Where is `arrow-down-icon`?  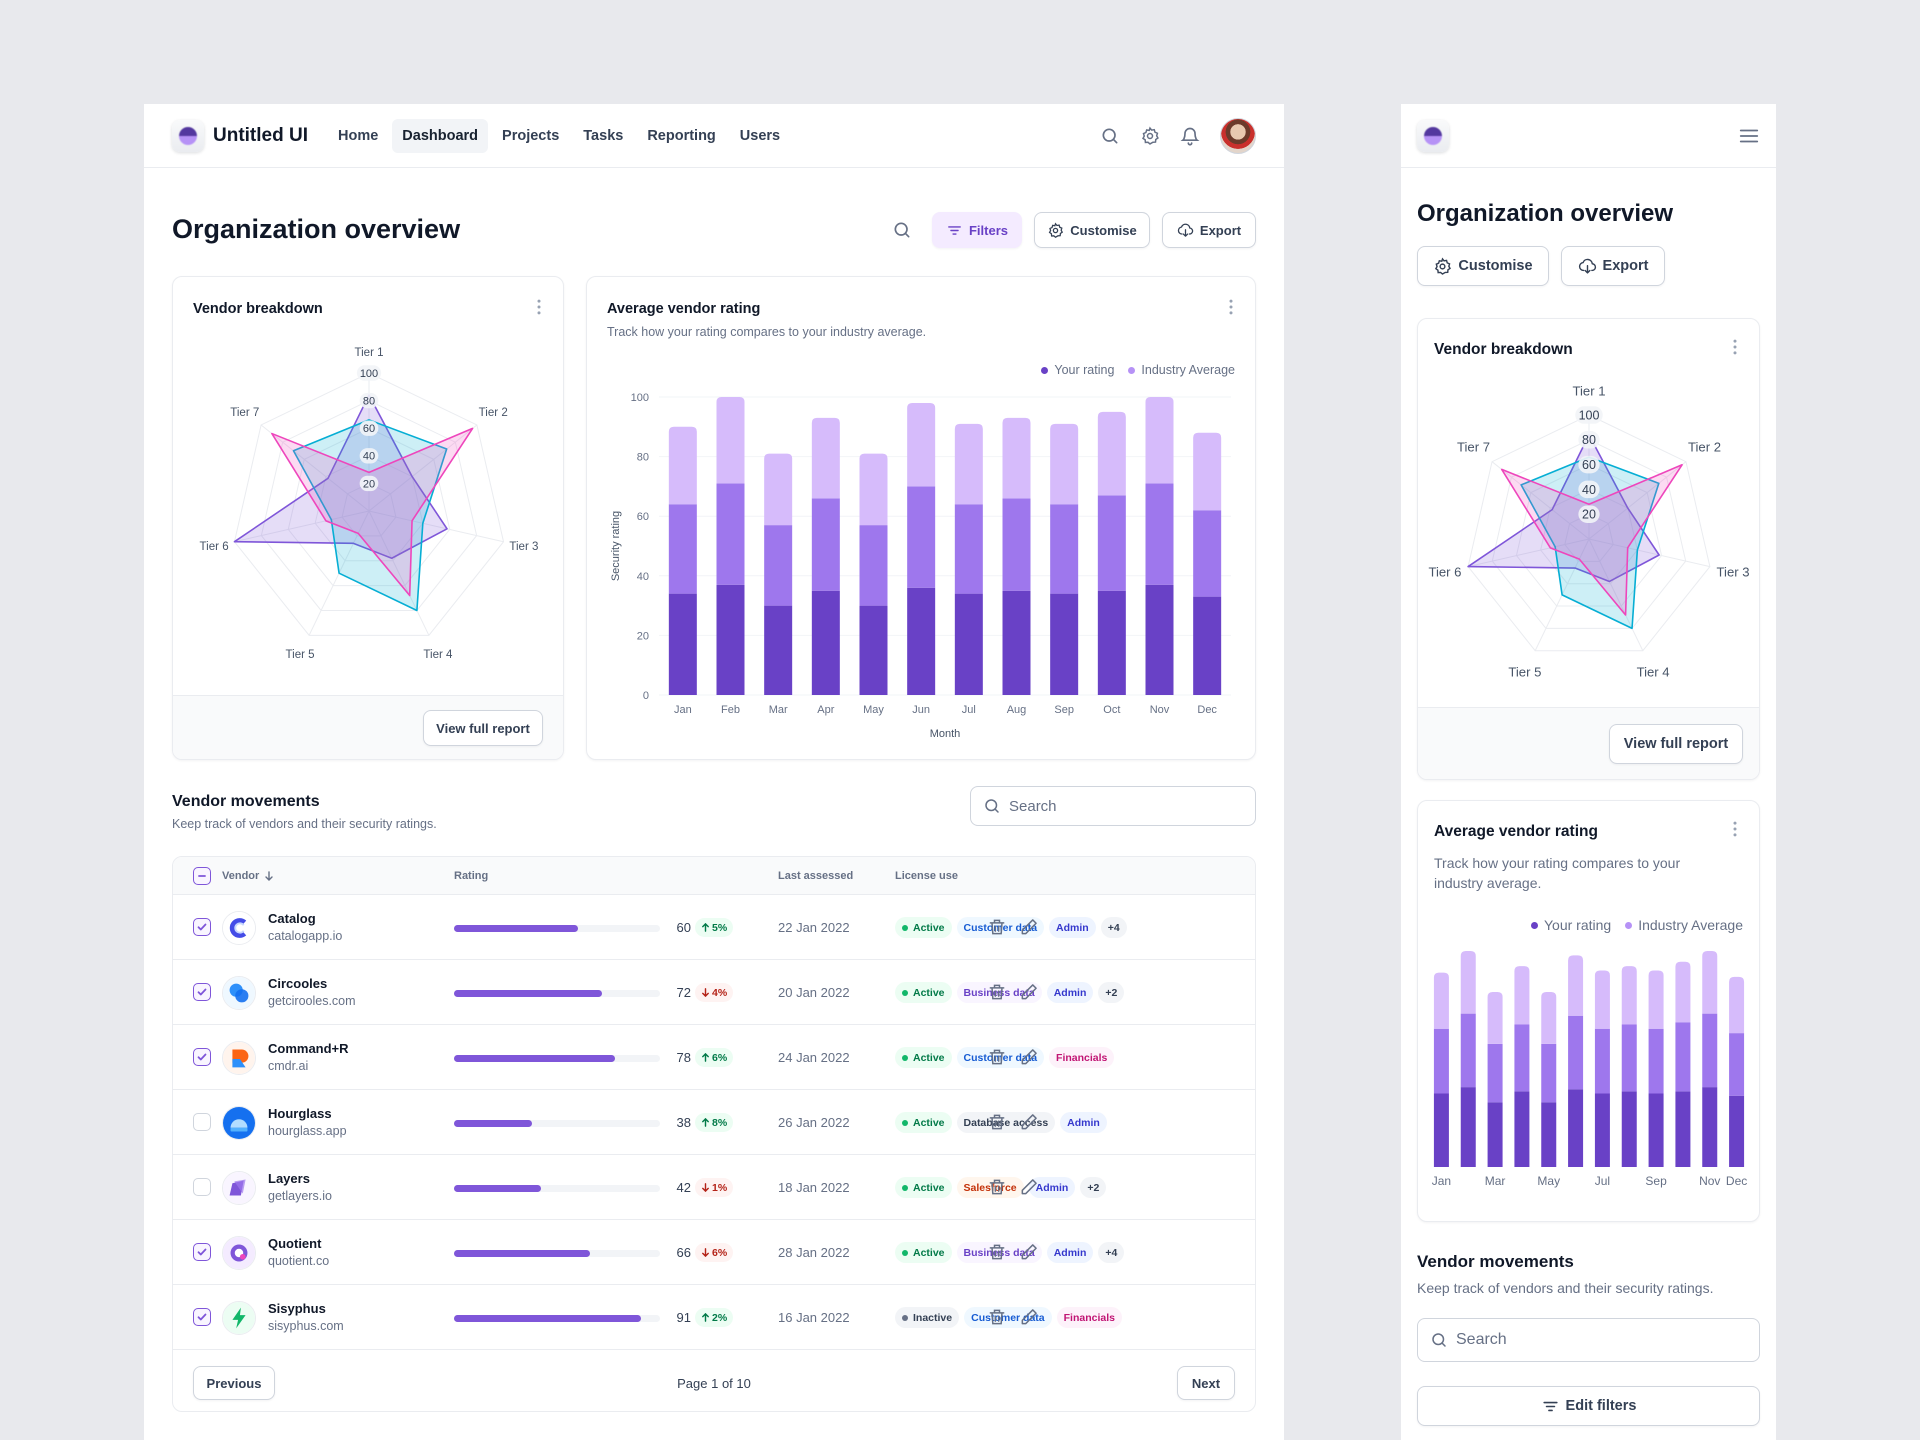
arrow-down-icon is located at coordinates (705, 1252).